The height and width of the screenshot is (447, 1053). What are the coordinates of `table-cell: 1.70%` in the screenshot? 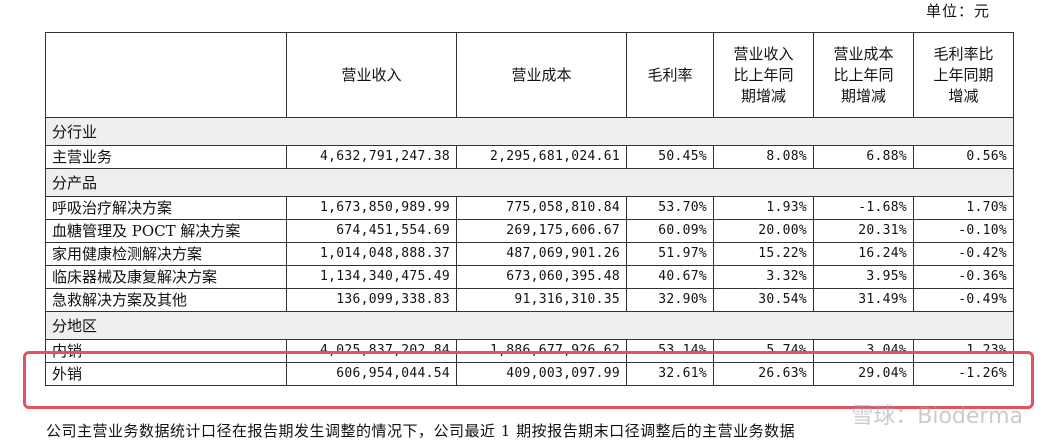 It's located at (963, 208).